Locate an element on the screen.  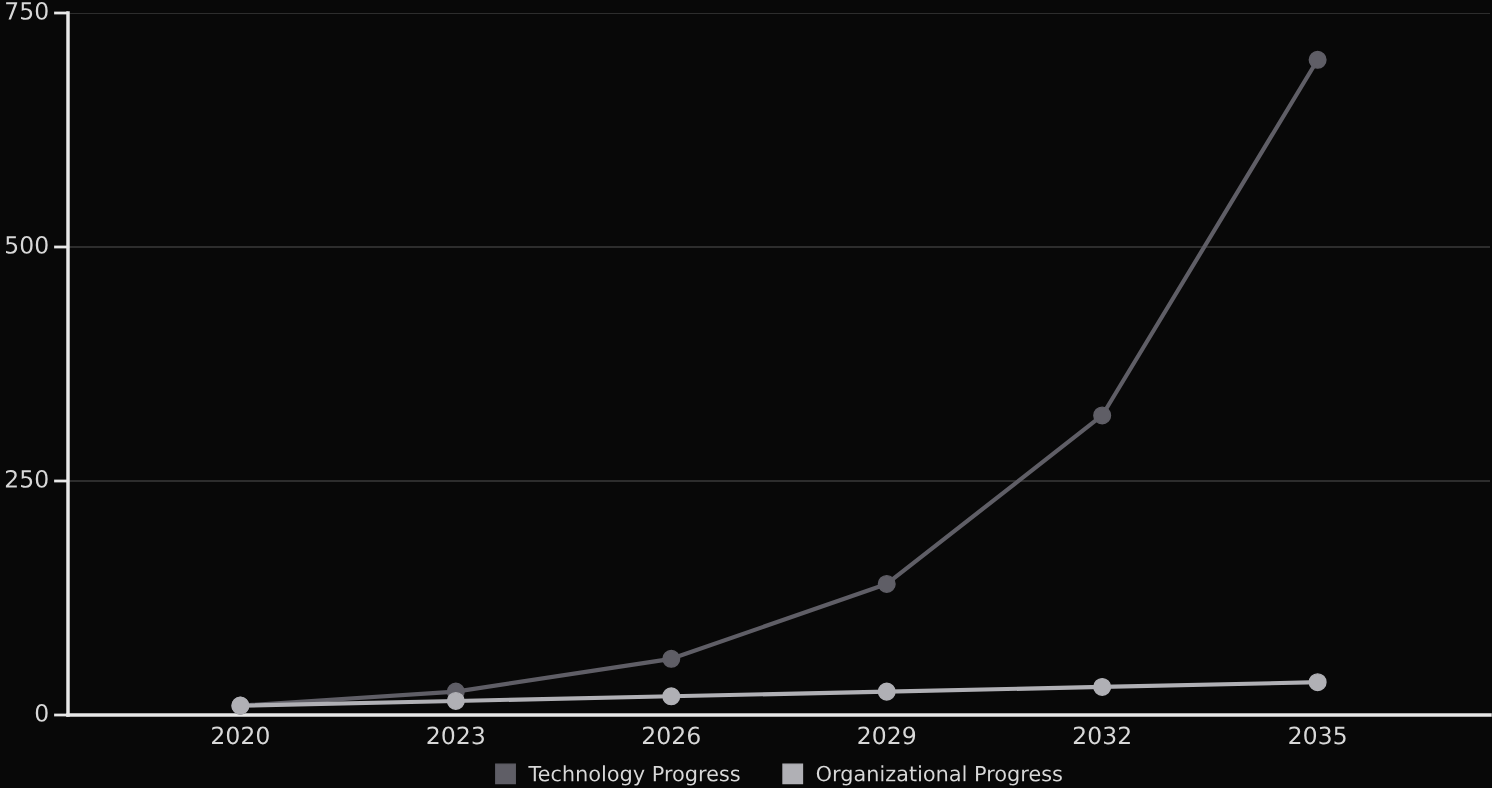
x-tick-label: 2035 is located at coordinates (1317, 735).